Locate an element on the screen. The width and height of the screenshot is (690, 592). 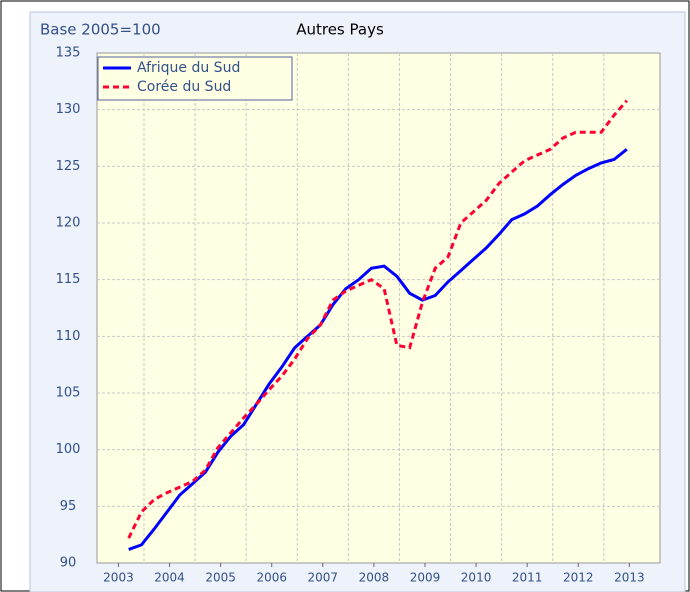
y-tick-label: 125 is located at coordinates (68, 166).